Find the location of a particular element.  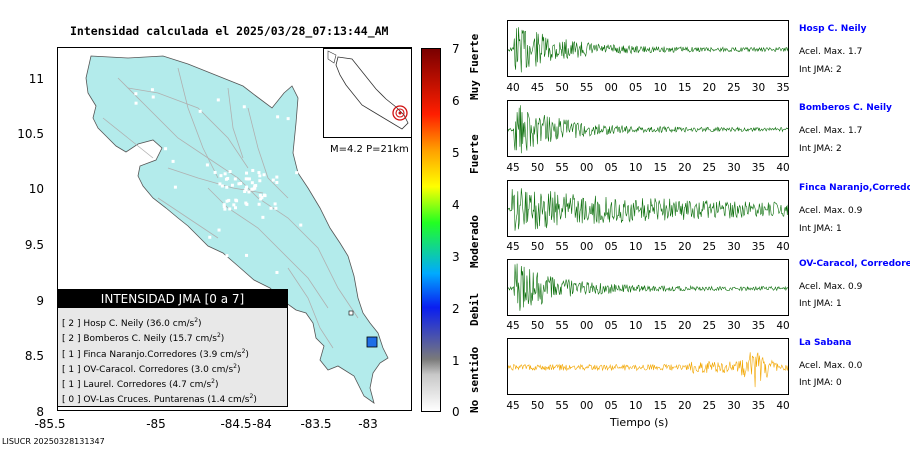

colorbar-label-debil: Debil is located at coordinates (474, 309).